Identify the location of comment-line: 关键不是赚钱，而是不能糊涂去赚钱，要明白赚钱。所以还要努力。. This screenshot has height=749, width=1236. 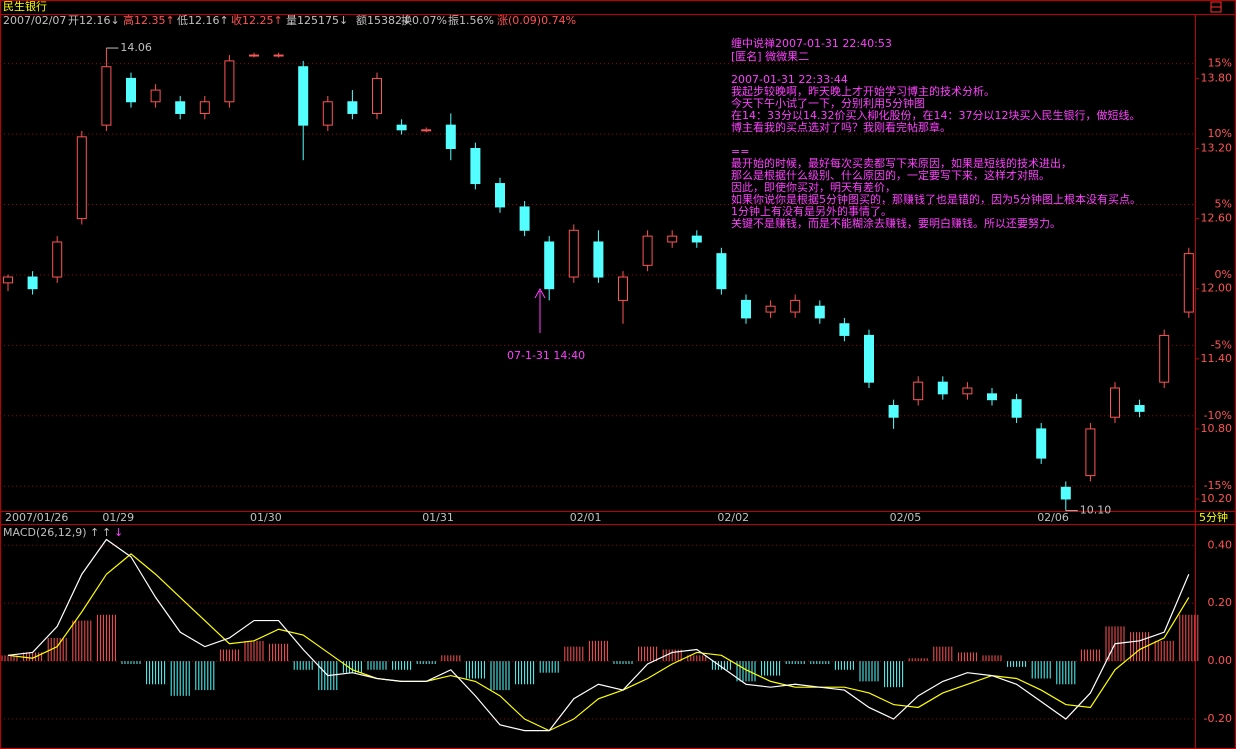
(896, 223).